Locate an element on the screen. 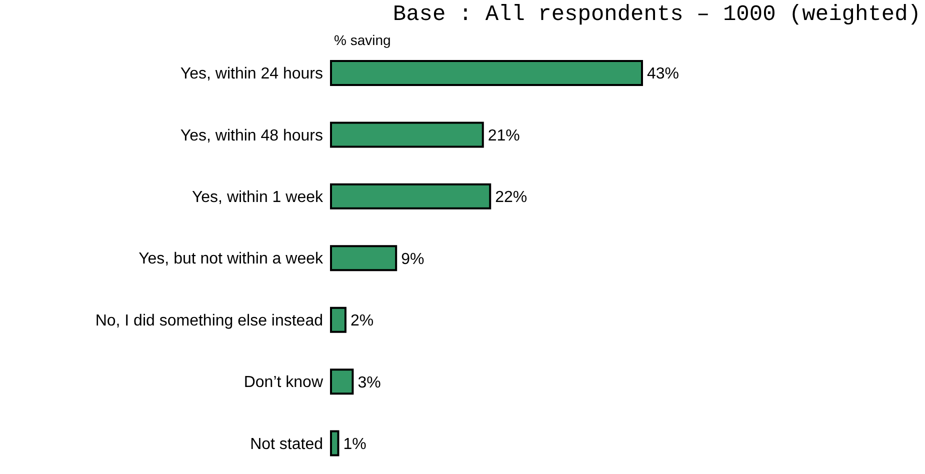 Image resolution: width=925 pixels, height=474 pixels. chart-title: Base : All respondents – 1000 (weighted) is located at coordinates (657, 14).